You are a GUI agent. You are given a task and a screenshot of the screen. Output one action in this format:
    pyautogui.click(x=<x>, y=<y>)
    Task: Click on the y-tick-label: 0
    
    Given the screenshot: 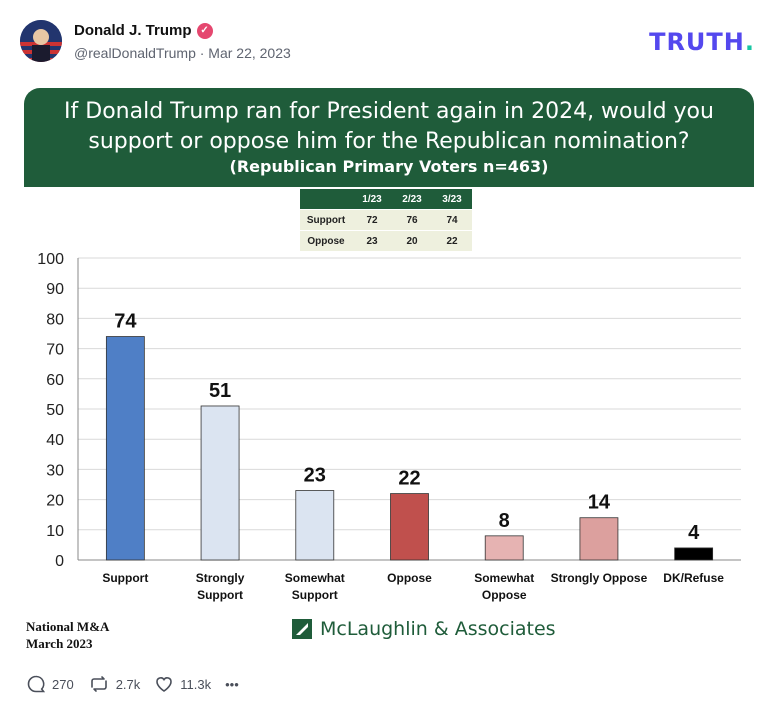 What is the action you would take?
    pyautogui.click(x=59, y=561)
    